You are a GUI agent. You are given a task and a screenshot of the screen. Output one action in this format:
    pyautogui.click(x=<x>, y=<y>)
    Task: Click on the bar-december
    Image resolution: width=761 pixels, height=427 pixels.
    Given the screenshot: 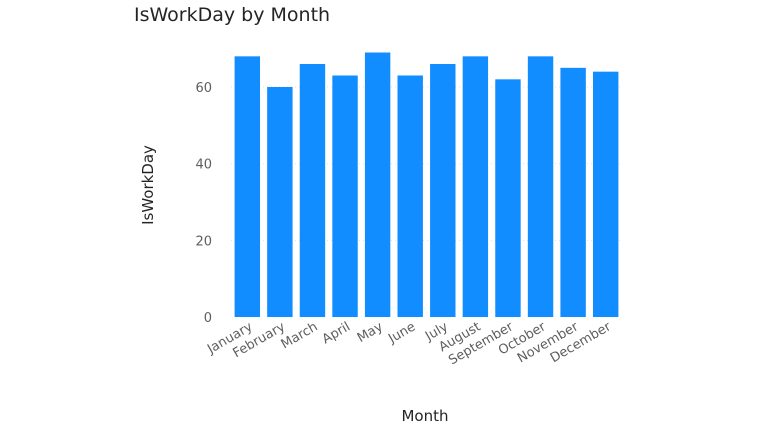 What is the action you would take?
    pyautogui.click(x=606, y=194)
    